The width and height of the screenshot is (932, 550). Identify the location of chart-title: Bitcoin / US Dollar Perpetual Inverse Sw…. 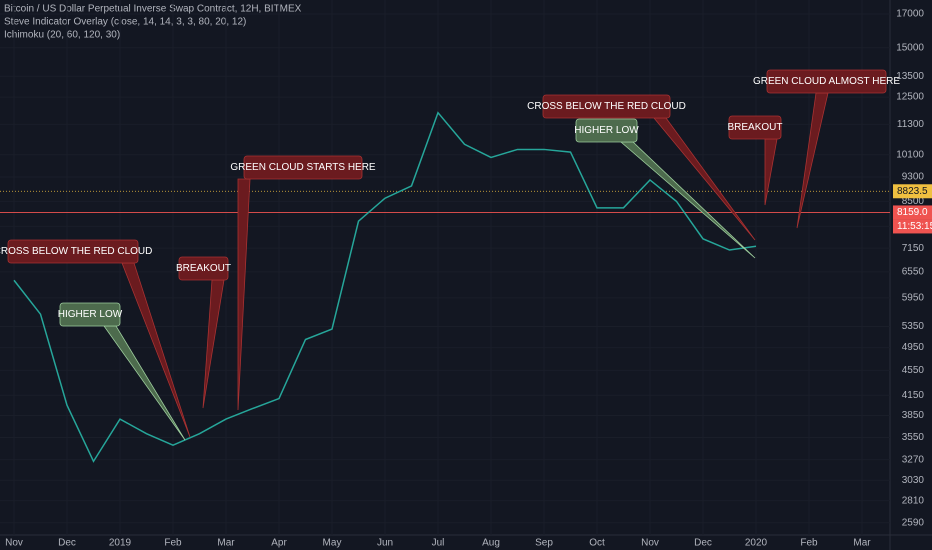
(153, 9).